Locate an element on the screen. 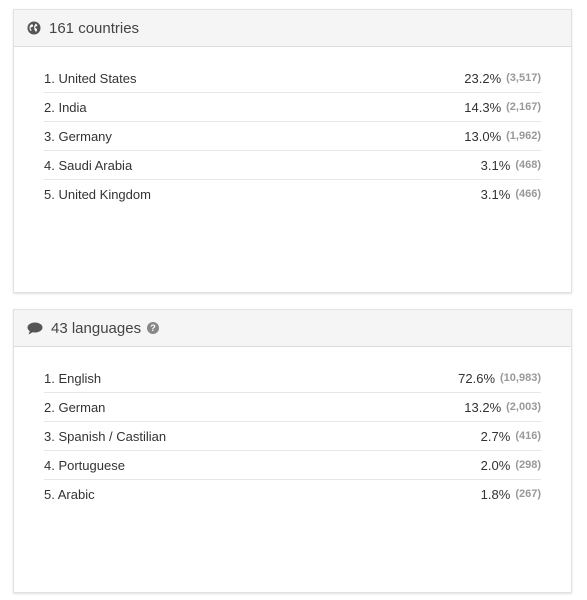 This screenshot has height=600, width=587. list-item: 4. Saudi Arabia 3.1% (468) is located at coordinates (292, 165).